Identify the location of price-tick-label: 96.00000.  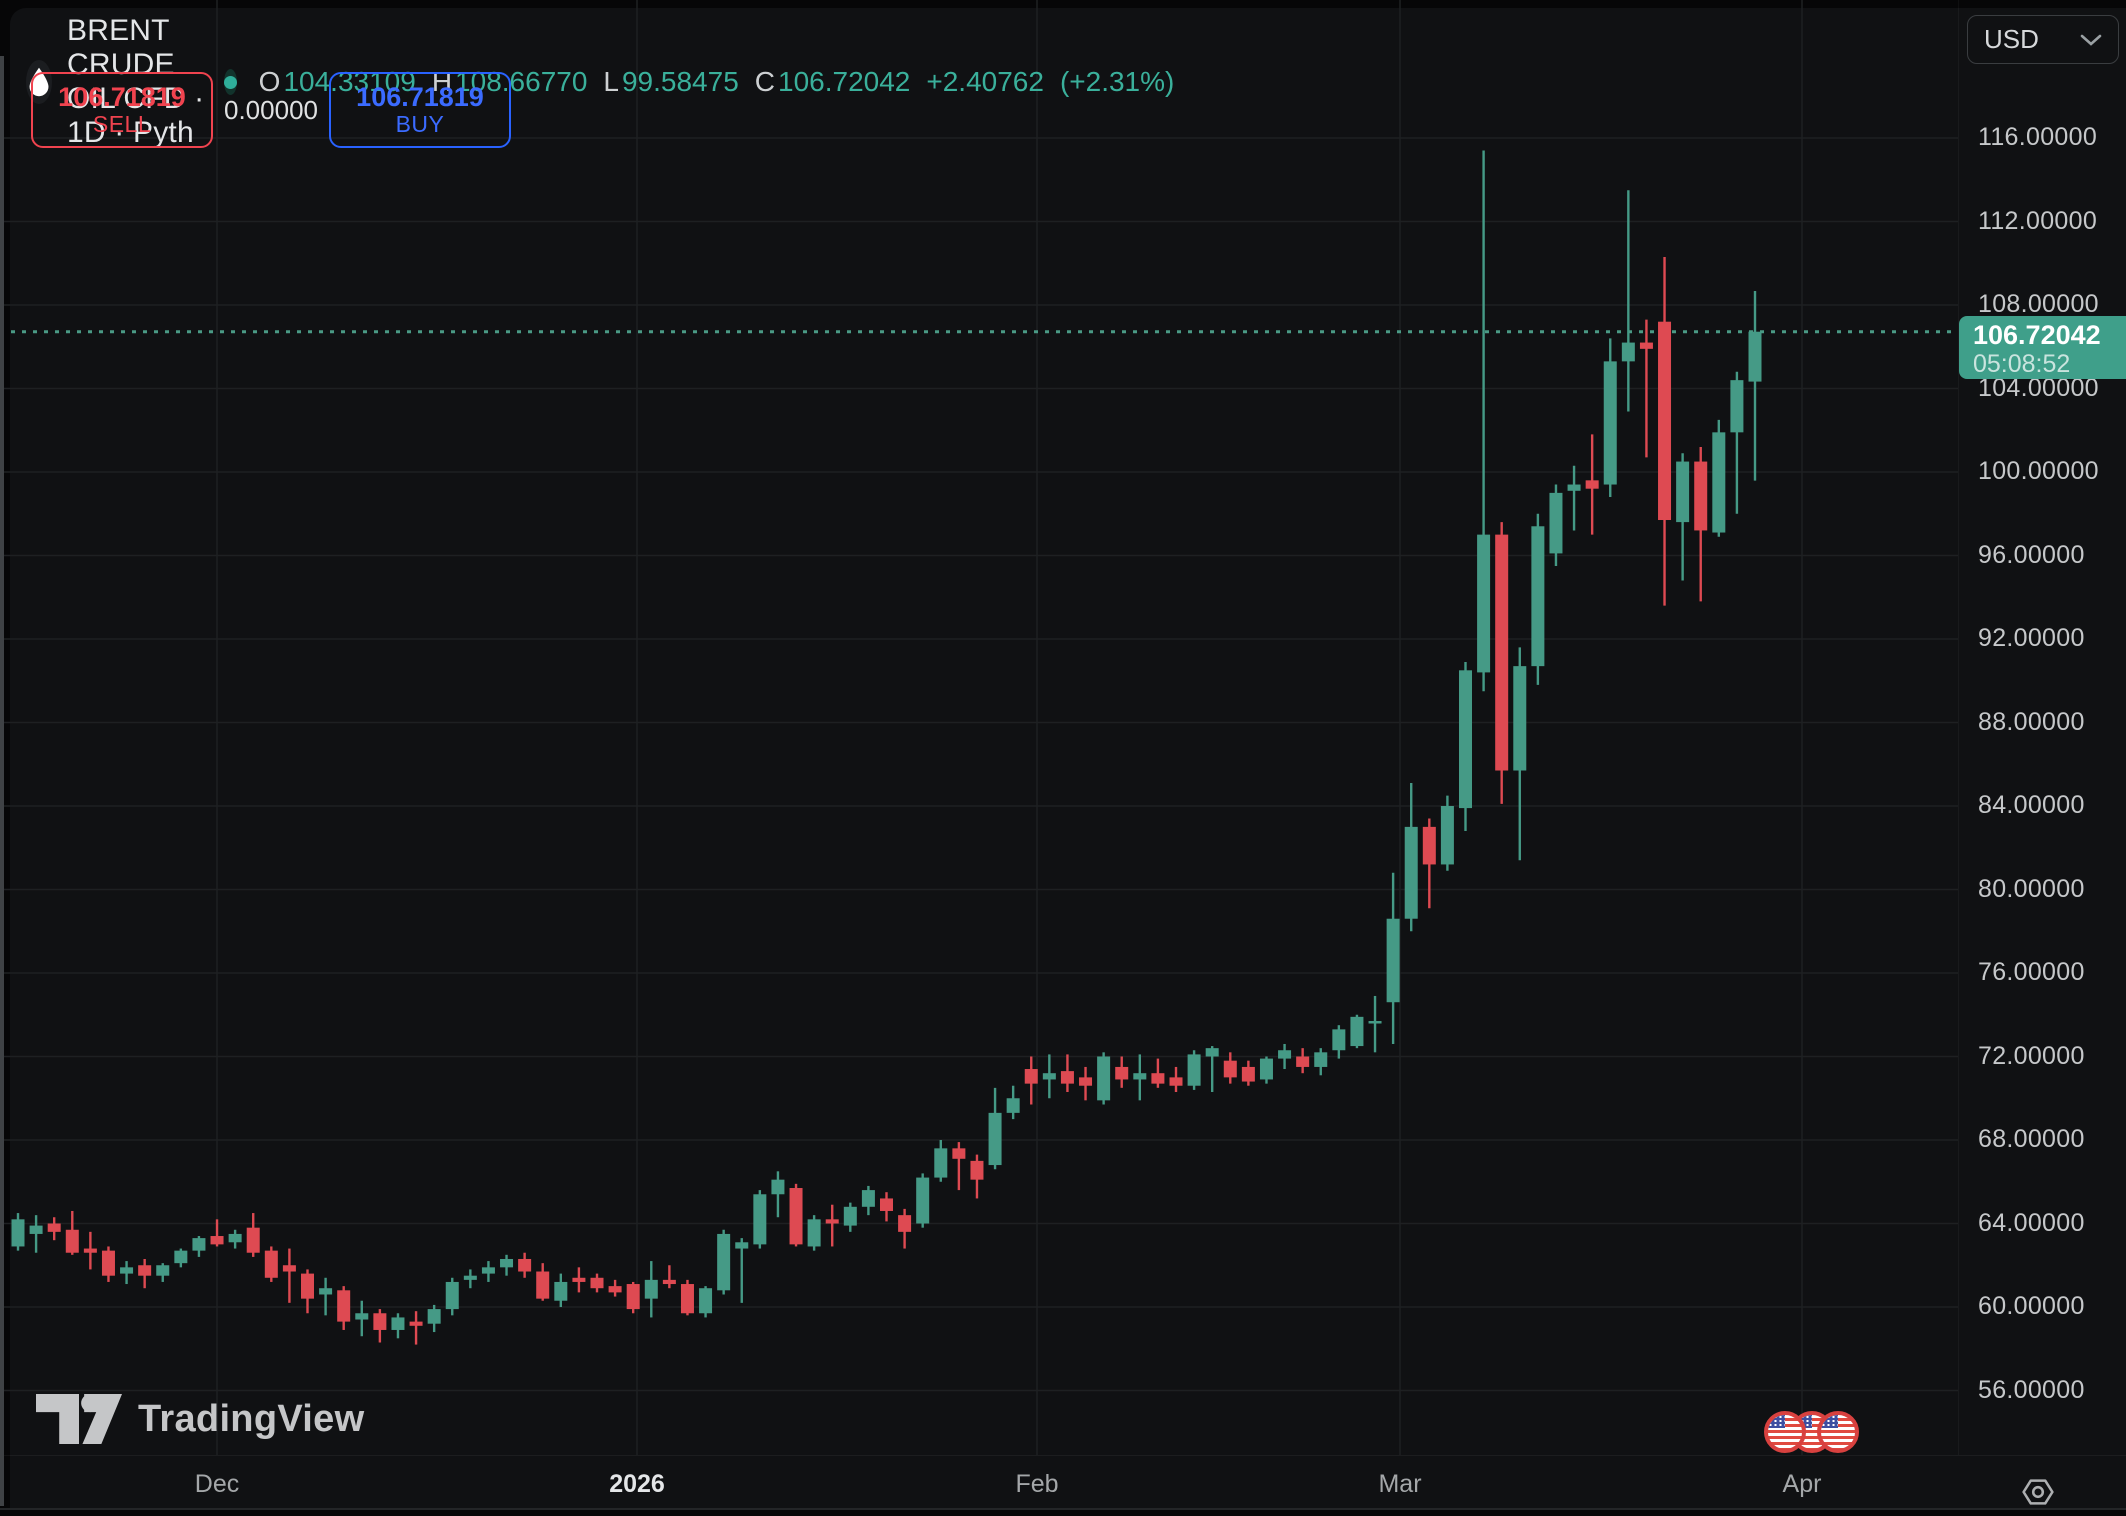
(2031, 554).